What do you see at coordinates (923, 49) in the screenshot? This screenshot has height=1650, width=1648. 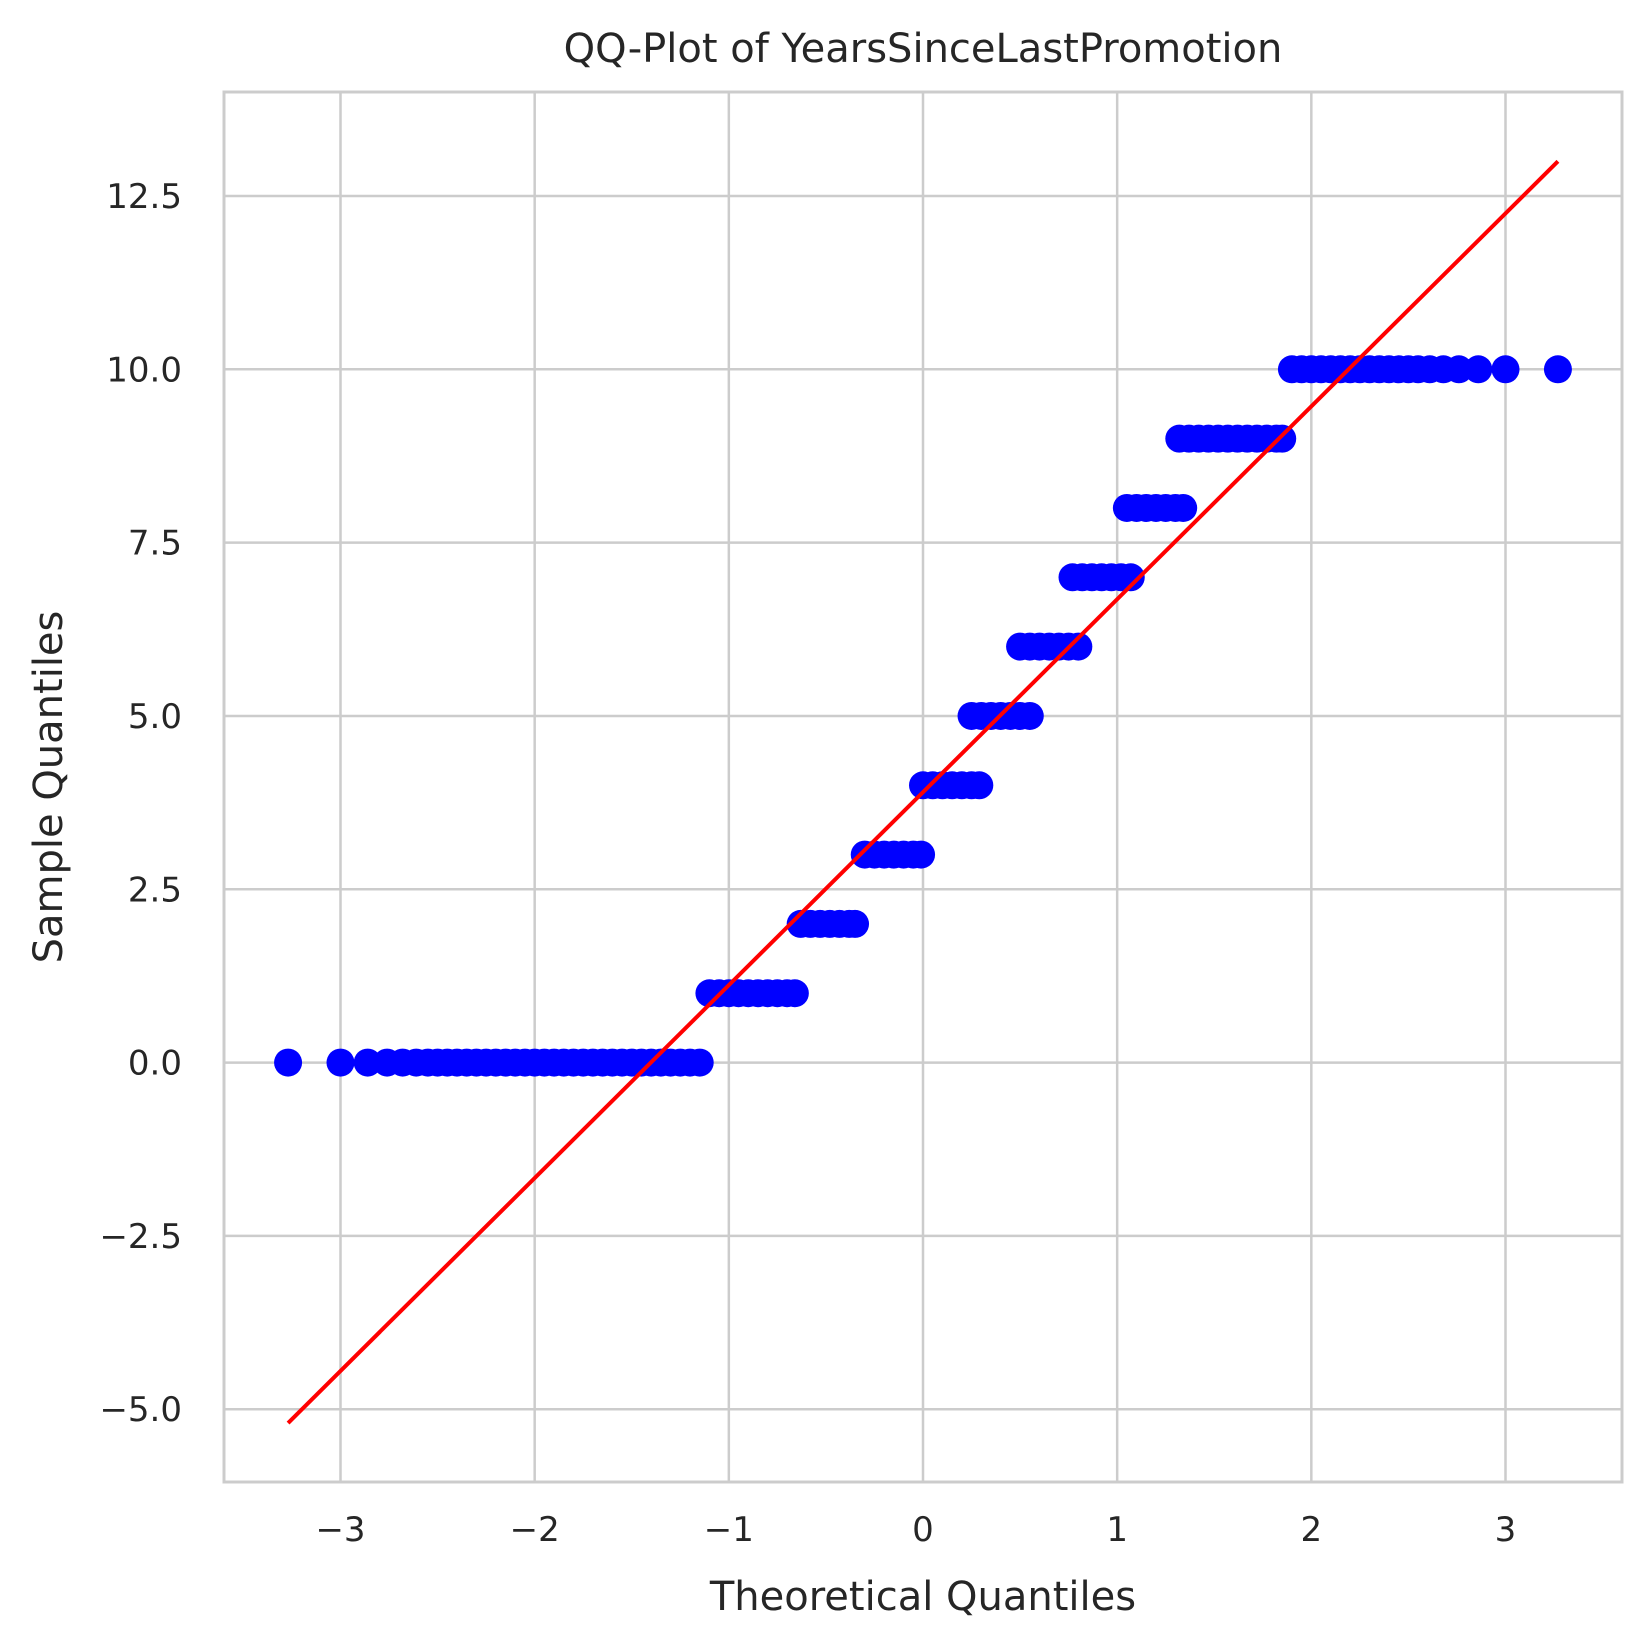 I see `chart-title: QQ-Plot of YearsSinceLastPromotion` at bounding box center [923, 49].